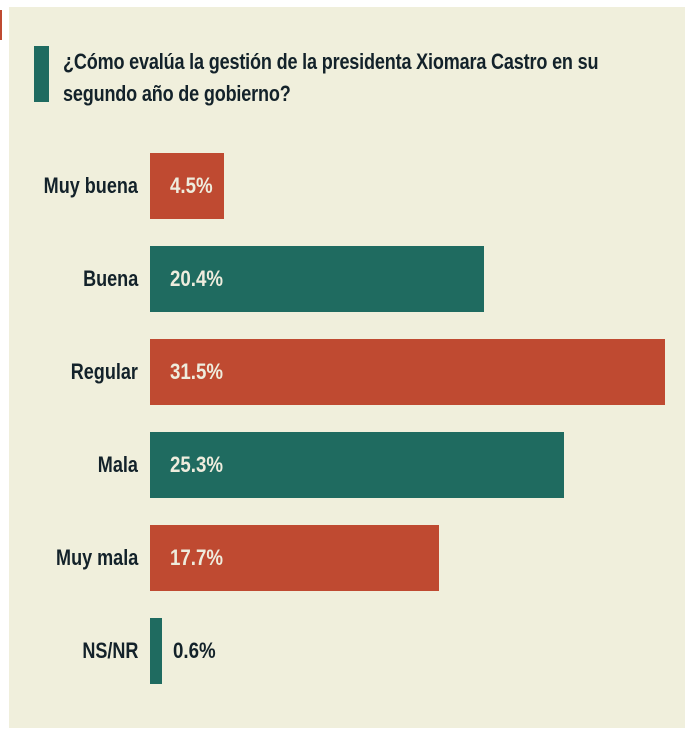 The height and width of the screenshot is (737, 696). I want to click on title-marker-bar, so click(41, 74).